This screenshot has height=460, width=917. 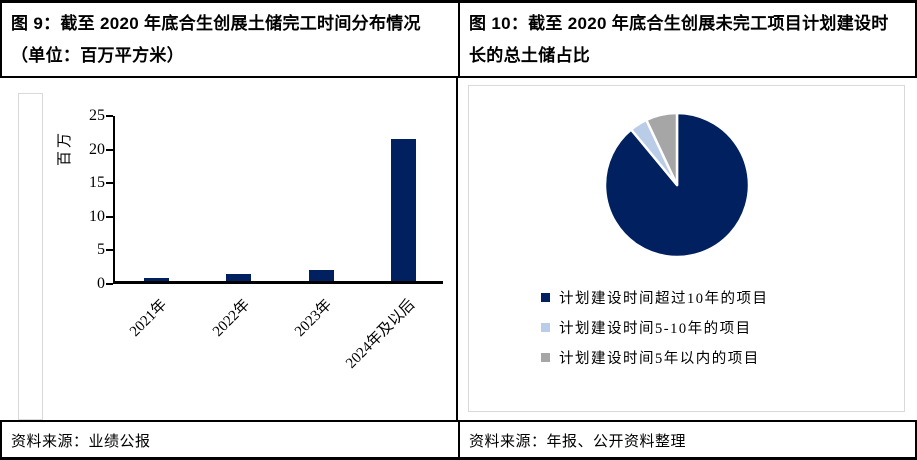 I want to click on x-tick-label: 2022年, so click(x=231, y=318).